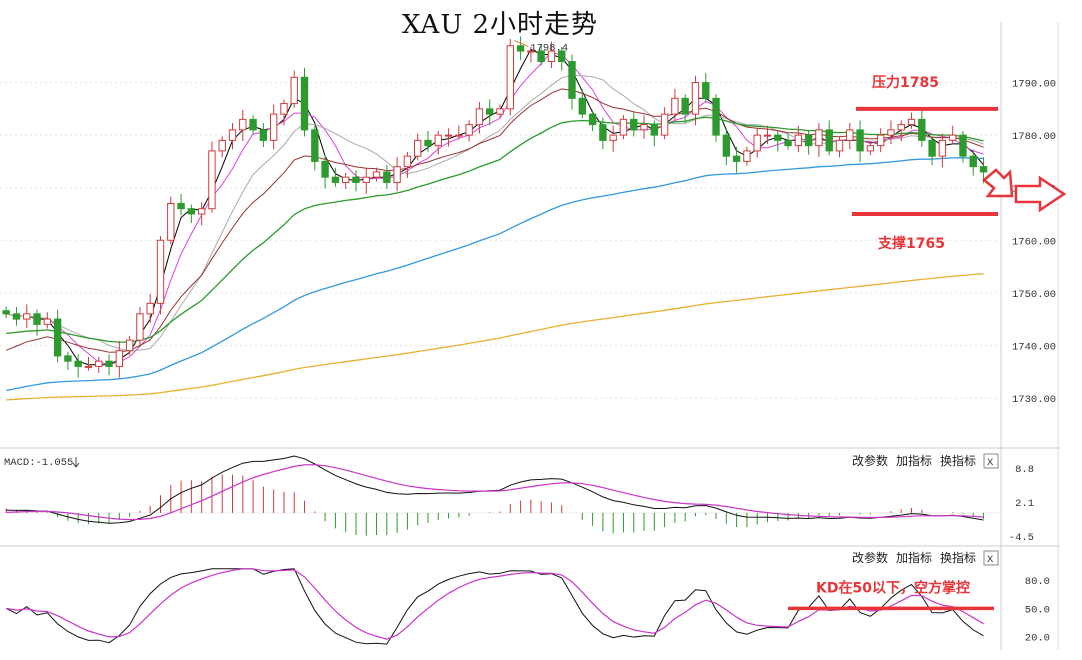 The image size is (1082, 660). What do you see at coordinates (1037, 610) in the screenshot?
I see `kd-tick-label: 50.0` at bounding box center [1037, 610].